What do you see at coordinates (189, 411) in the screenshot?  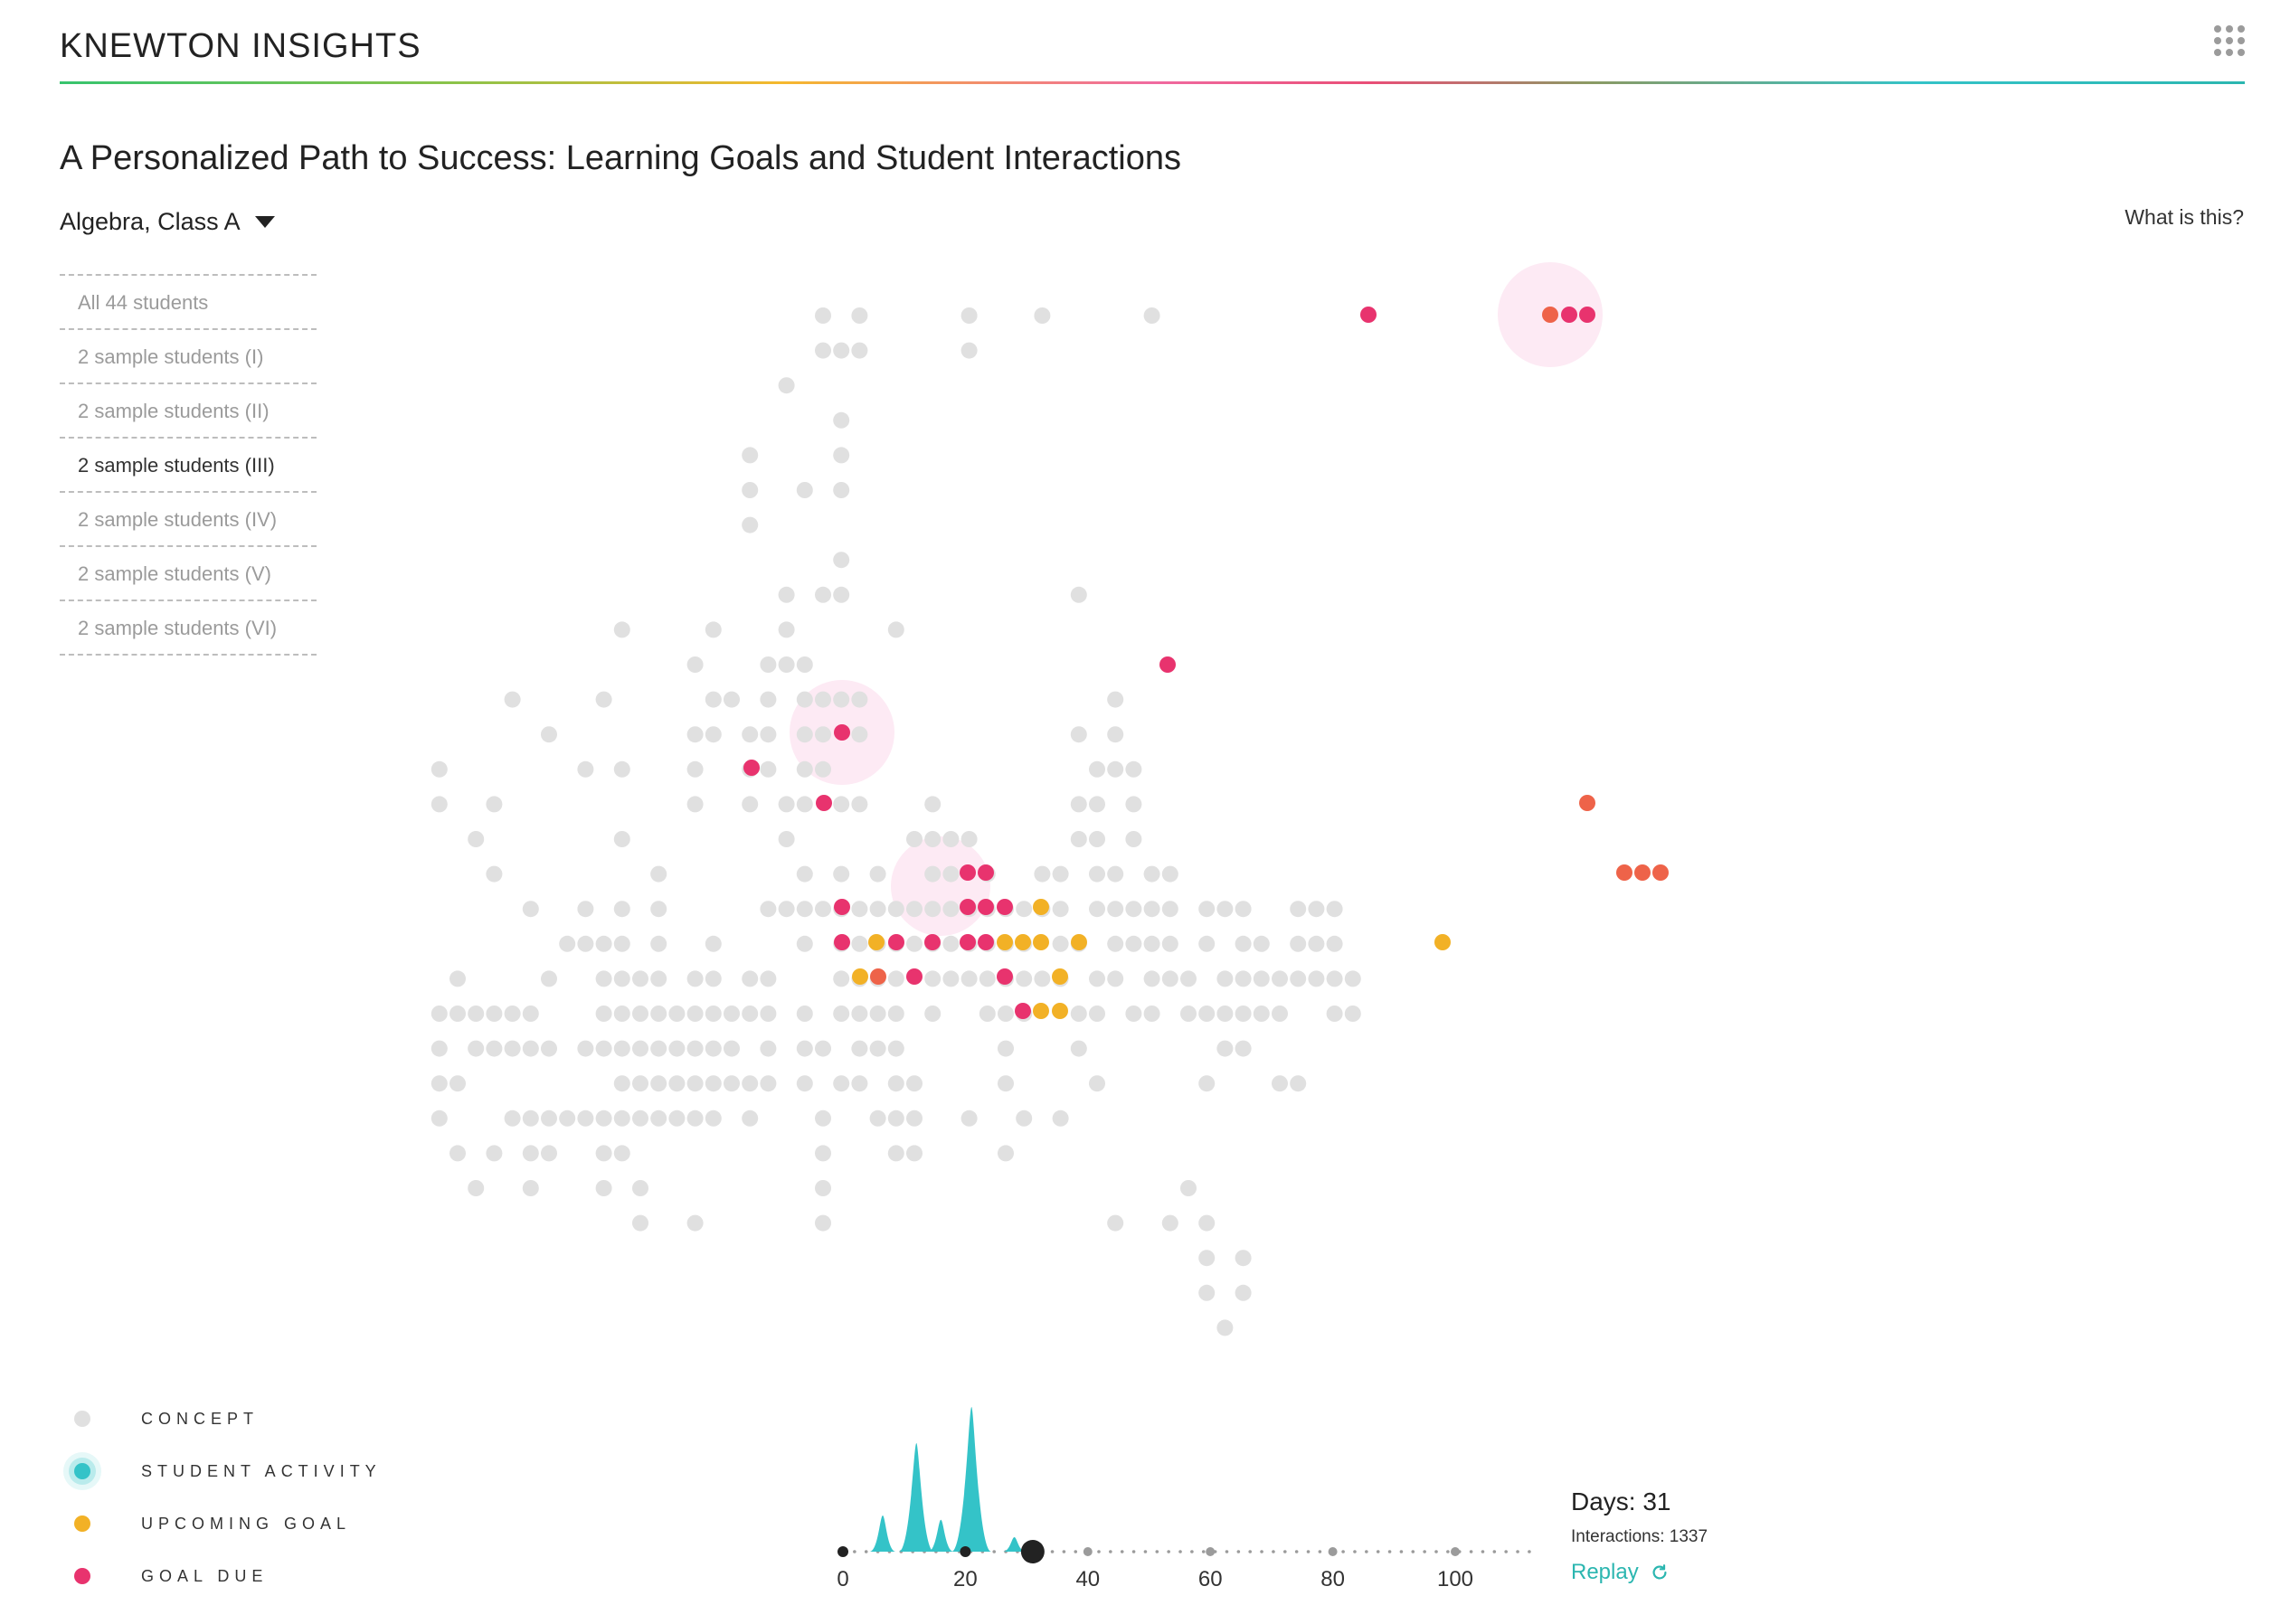 I see `student-group-item: 2 sample students (II)` at bounding box center [189, 411].